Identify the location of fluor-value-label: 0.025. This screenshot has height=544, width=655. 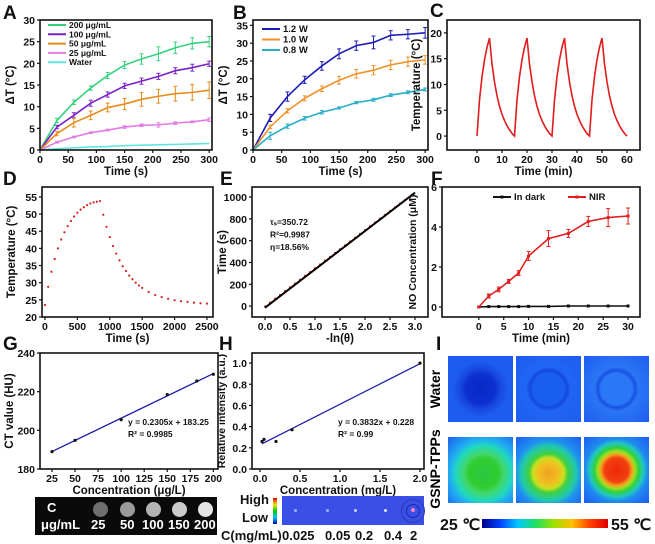
(298, 535).